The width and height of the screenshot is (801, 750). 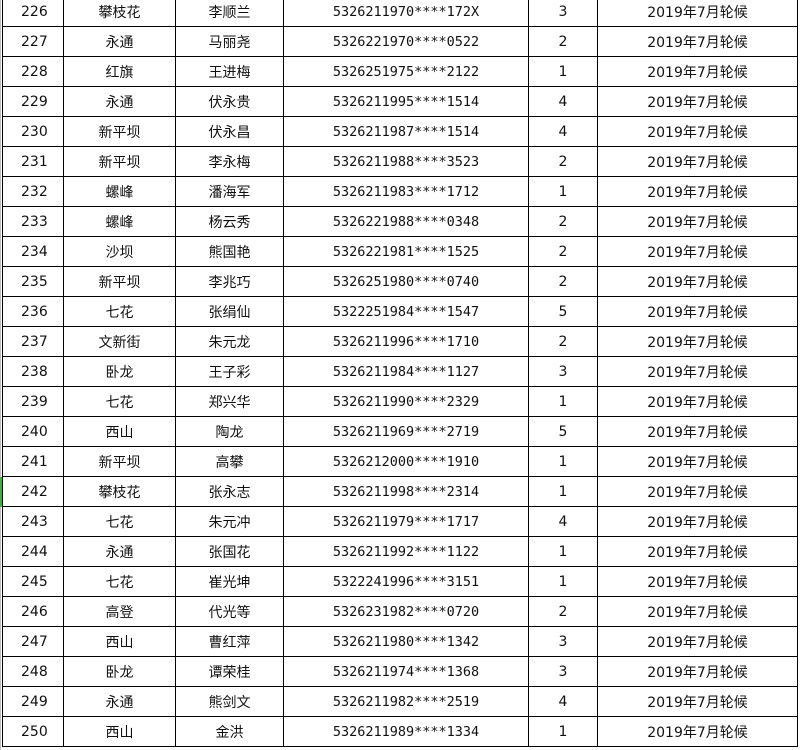 What do you see at coordinates (229, 401) in the screenshot?
I see `name-cell: 郑兴华` at bounding box center [229, 401].